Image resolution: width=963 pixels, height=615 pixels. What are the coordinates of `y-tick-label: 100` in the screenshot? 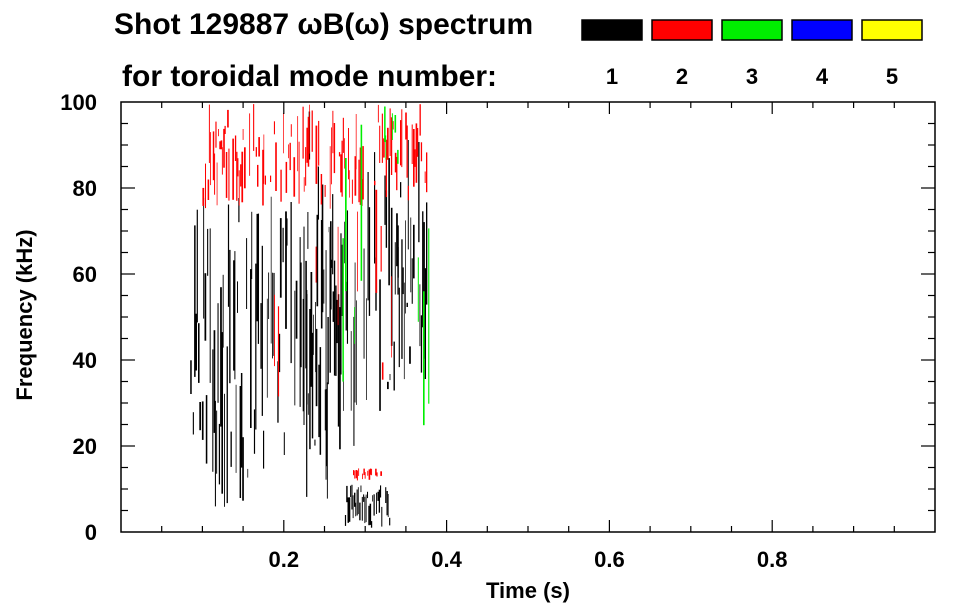 It's located at (78, 102).